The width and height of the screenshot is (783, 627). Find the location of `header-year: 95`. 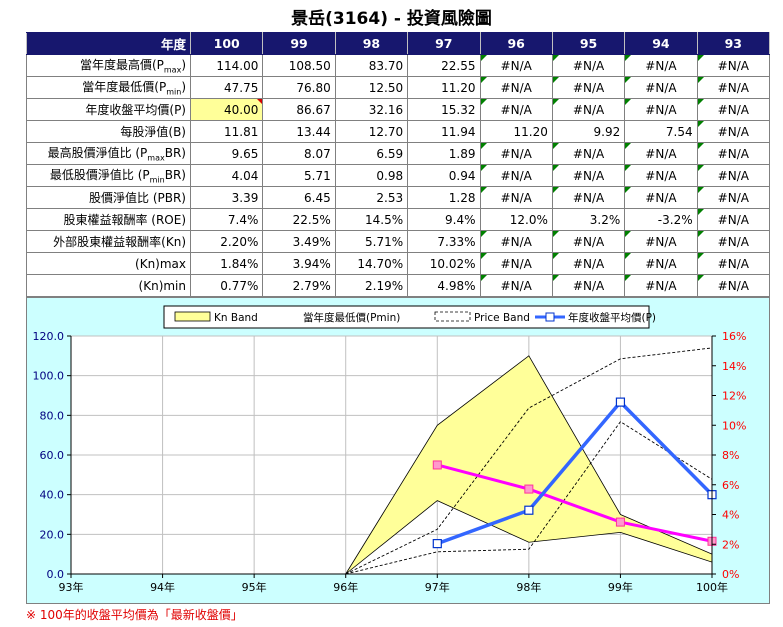

header-year: 95 is located at coordinates (588, 43).